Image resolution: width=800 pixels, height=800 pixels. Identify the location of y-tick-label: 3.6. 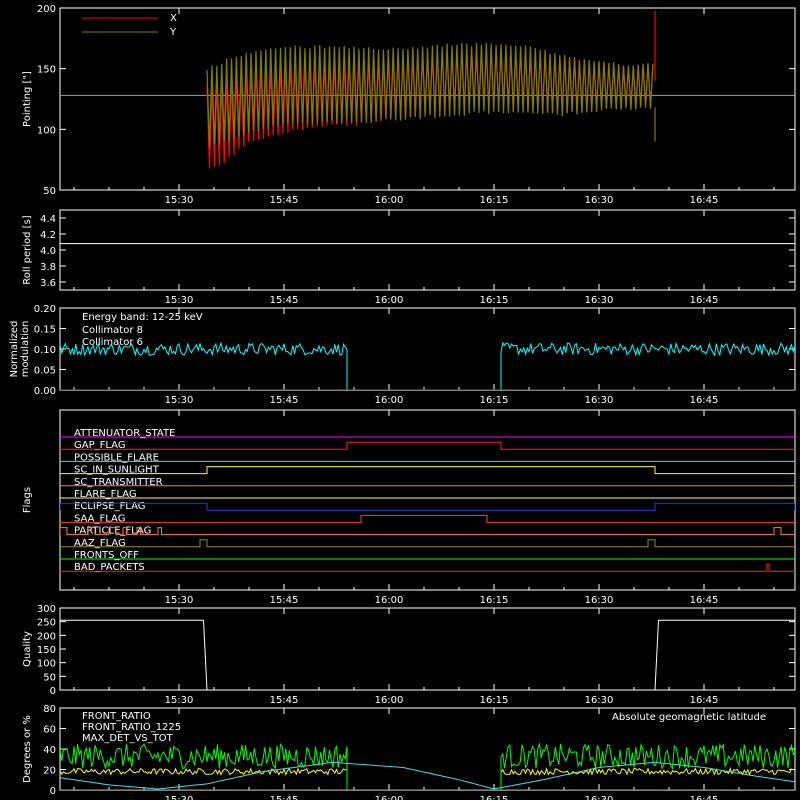
(48, 283).